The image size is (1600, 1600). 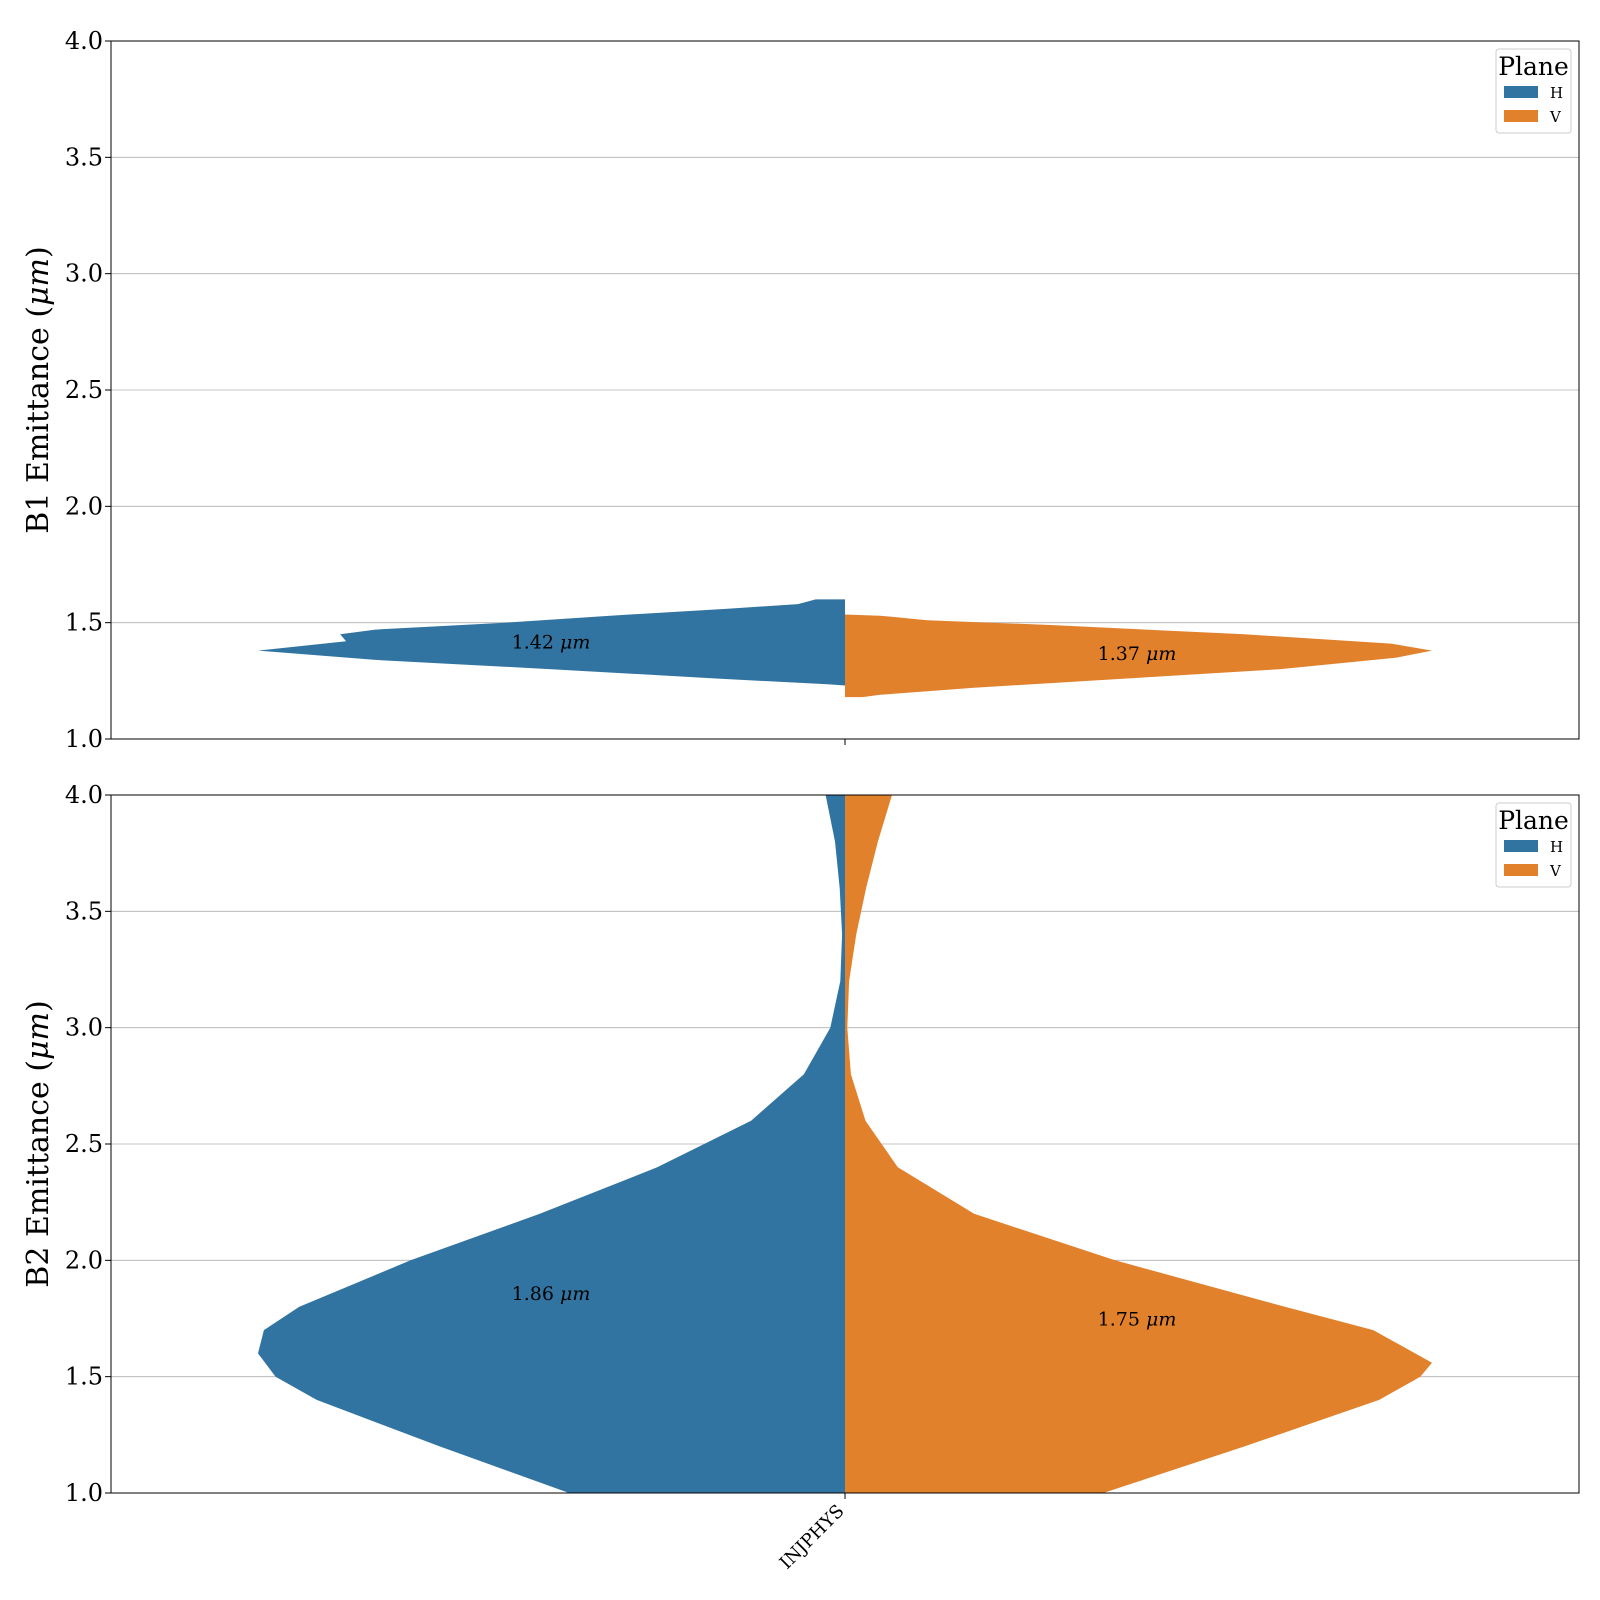 What do you see at coordinates (551, 1294) in the screenshot?
I see `median-label-h: 1.86 μm` at bounding box center [551, 1294].